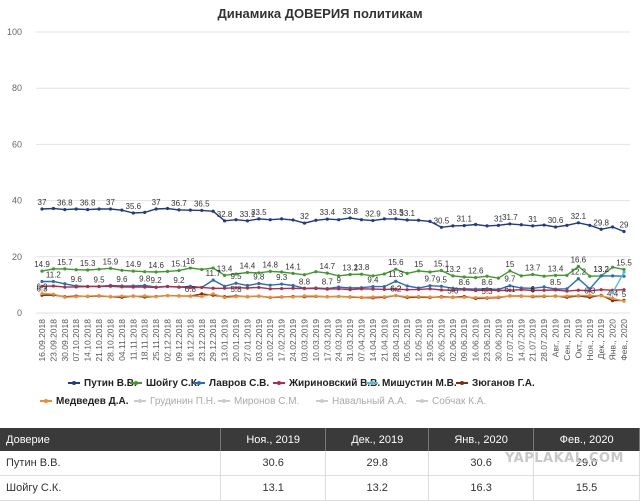  Describe the element at coordinates (111, 261) in the screenshot. I see `data-label: 15.9` at that location.